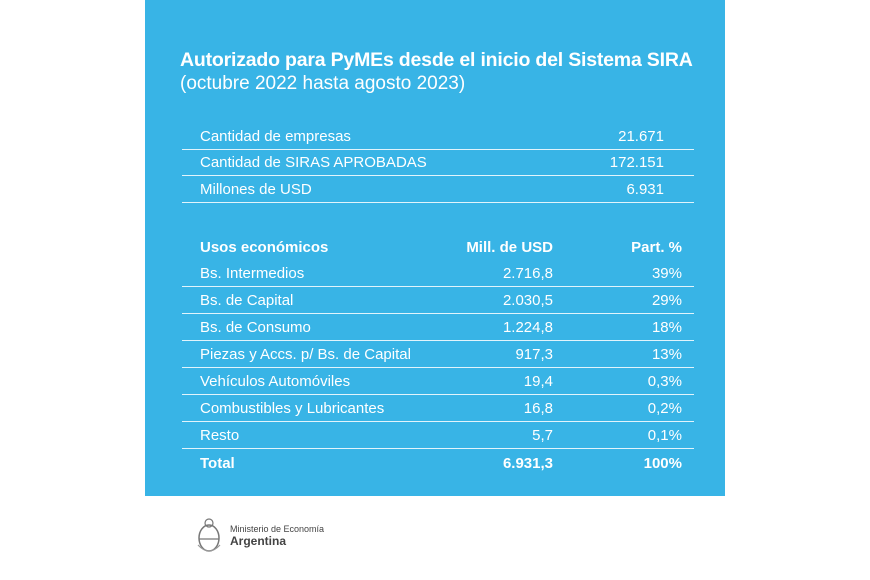 The height and width of the screenshot is (580, 870). Describe the element at coordinates (438, 137) in the screenshot. I see `summary-row: Cantidad de empresas 21.671` at that location.